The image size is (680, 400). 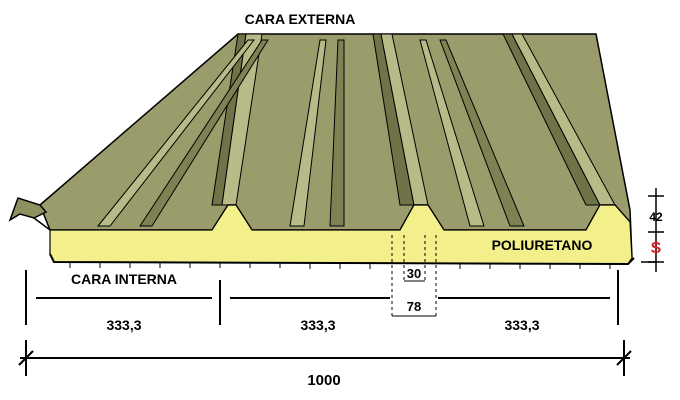 What do you see at coordinates (542, 245) in the screenshot?
I see `core-label: POLIURETANO` at bounding box center [542, 245].